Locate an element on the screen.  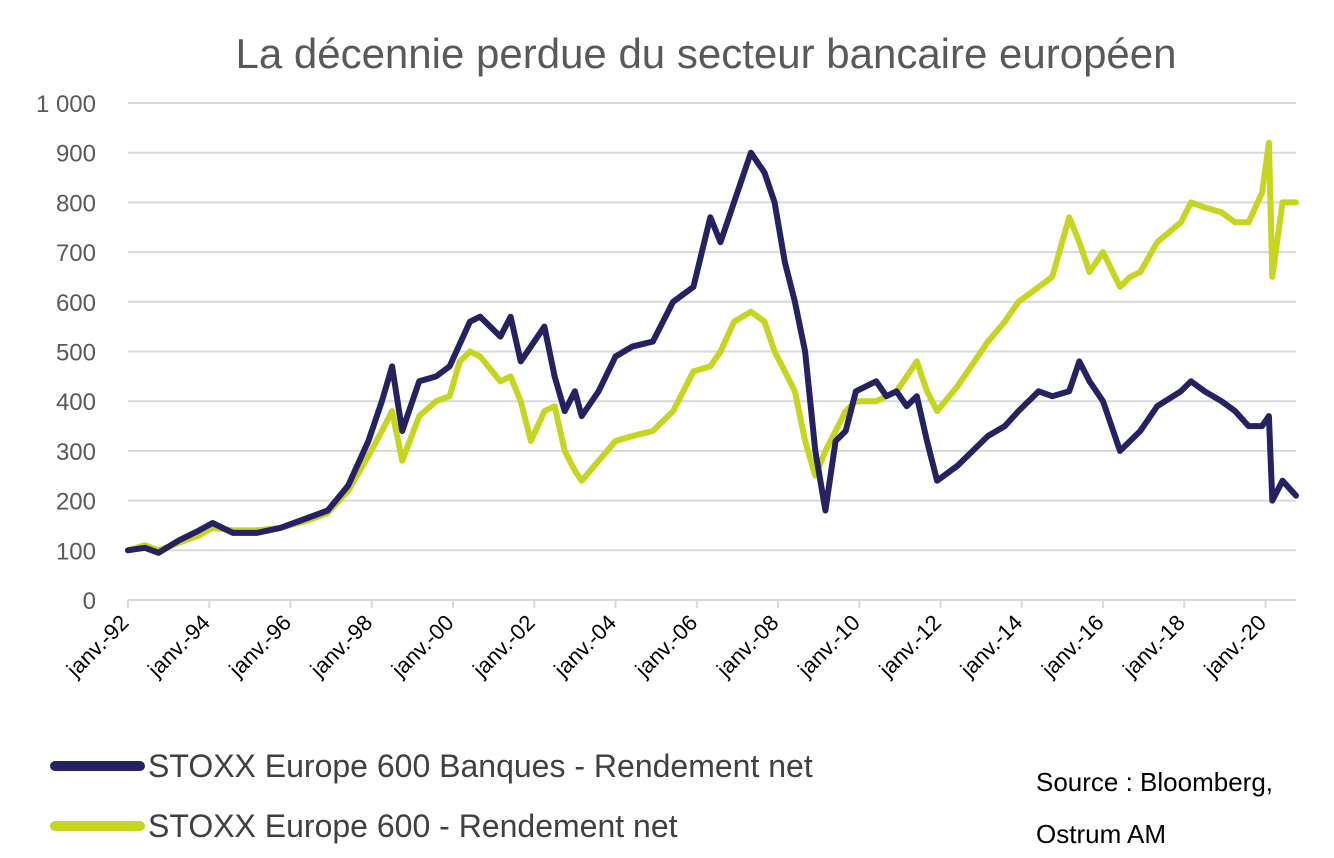
y-tick-label: 400 is located at coordinates (76, 402).